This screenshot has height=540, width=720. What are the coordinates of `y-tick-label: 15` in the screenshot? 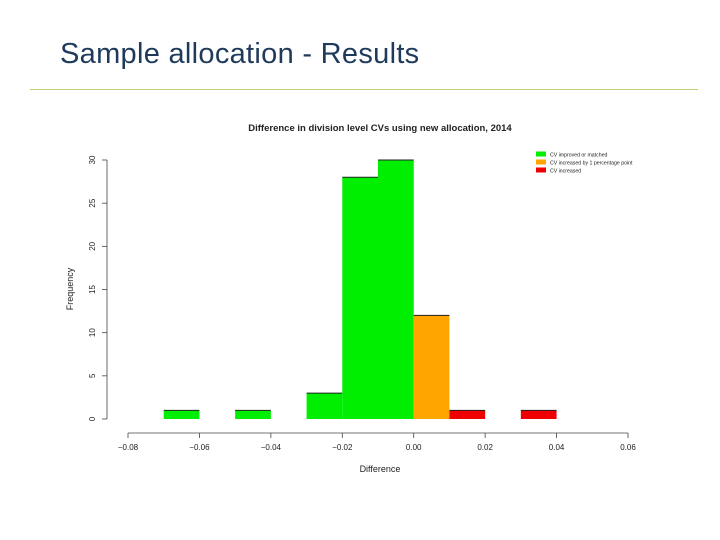 It's located at (92, 289).